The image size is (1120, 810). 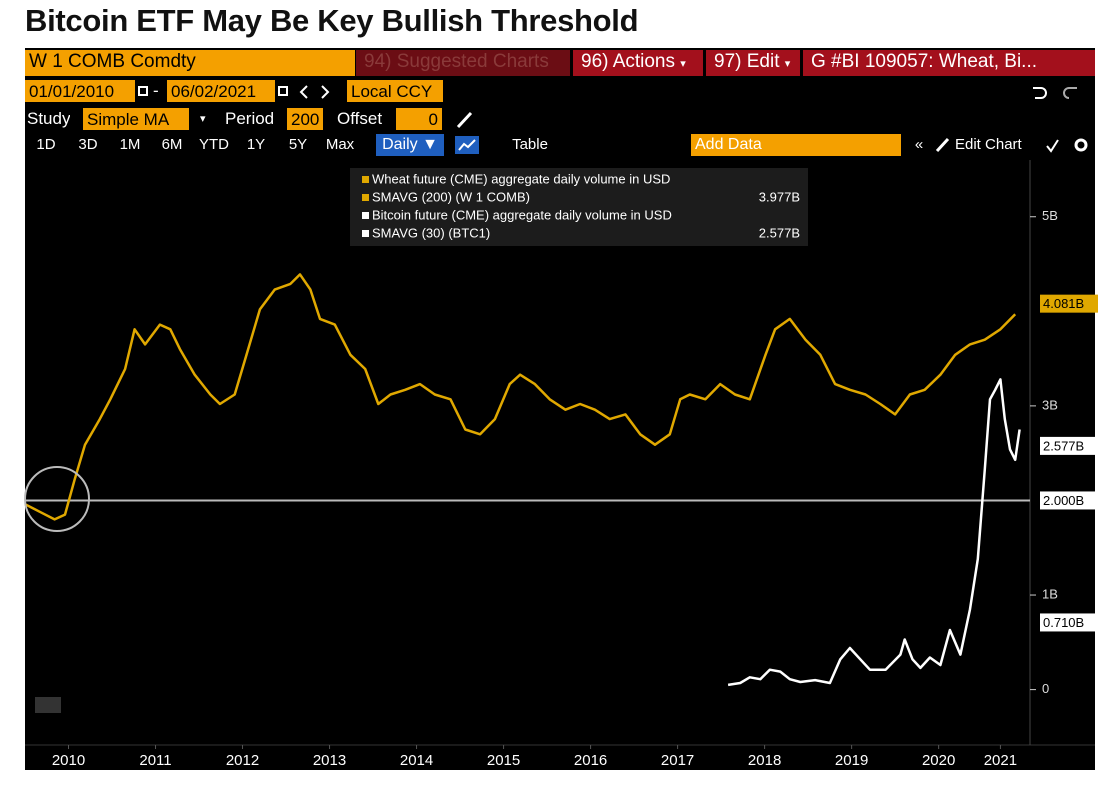 What do you see at coordinates (465, 119) in the screenshot?
I see `pen-icon` at bounding box center [465, 119].